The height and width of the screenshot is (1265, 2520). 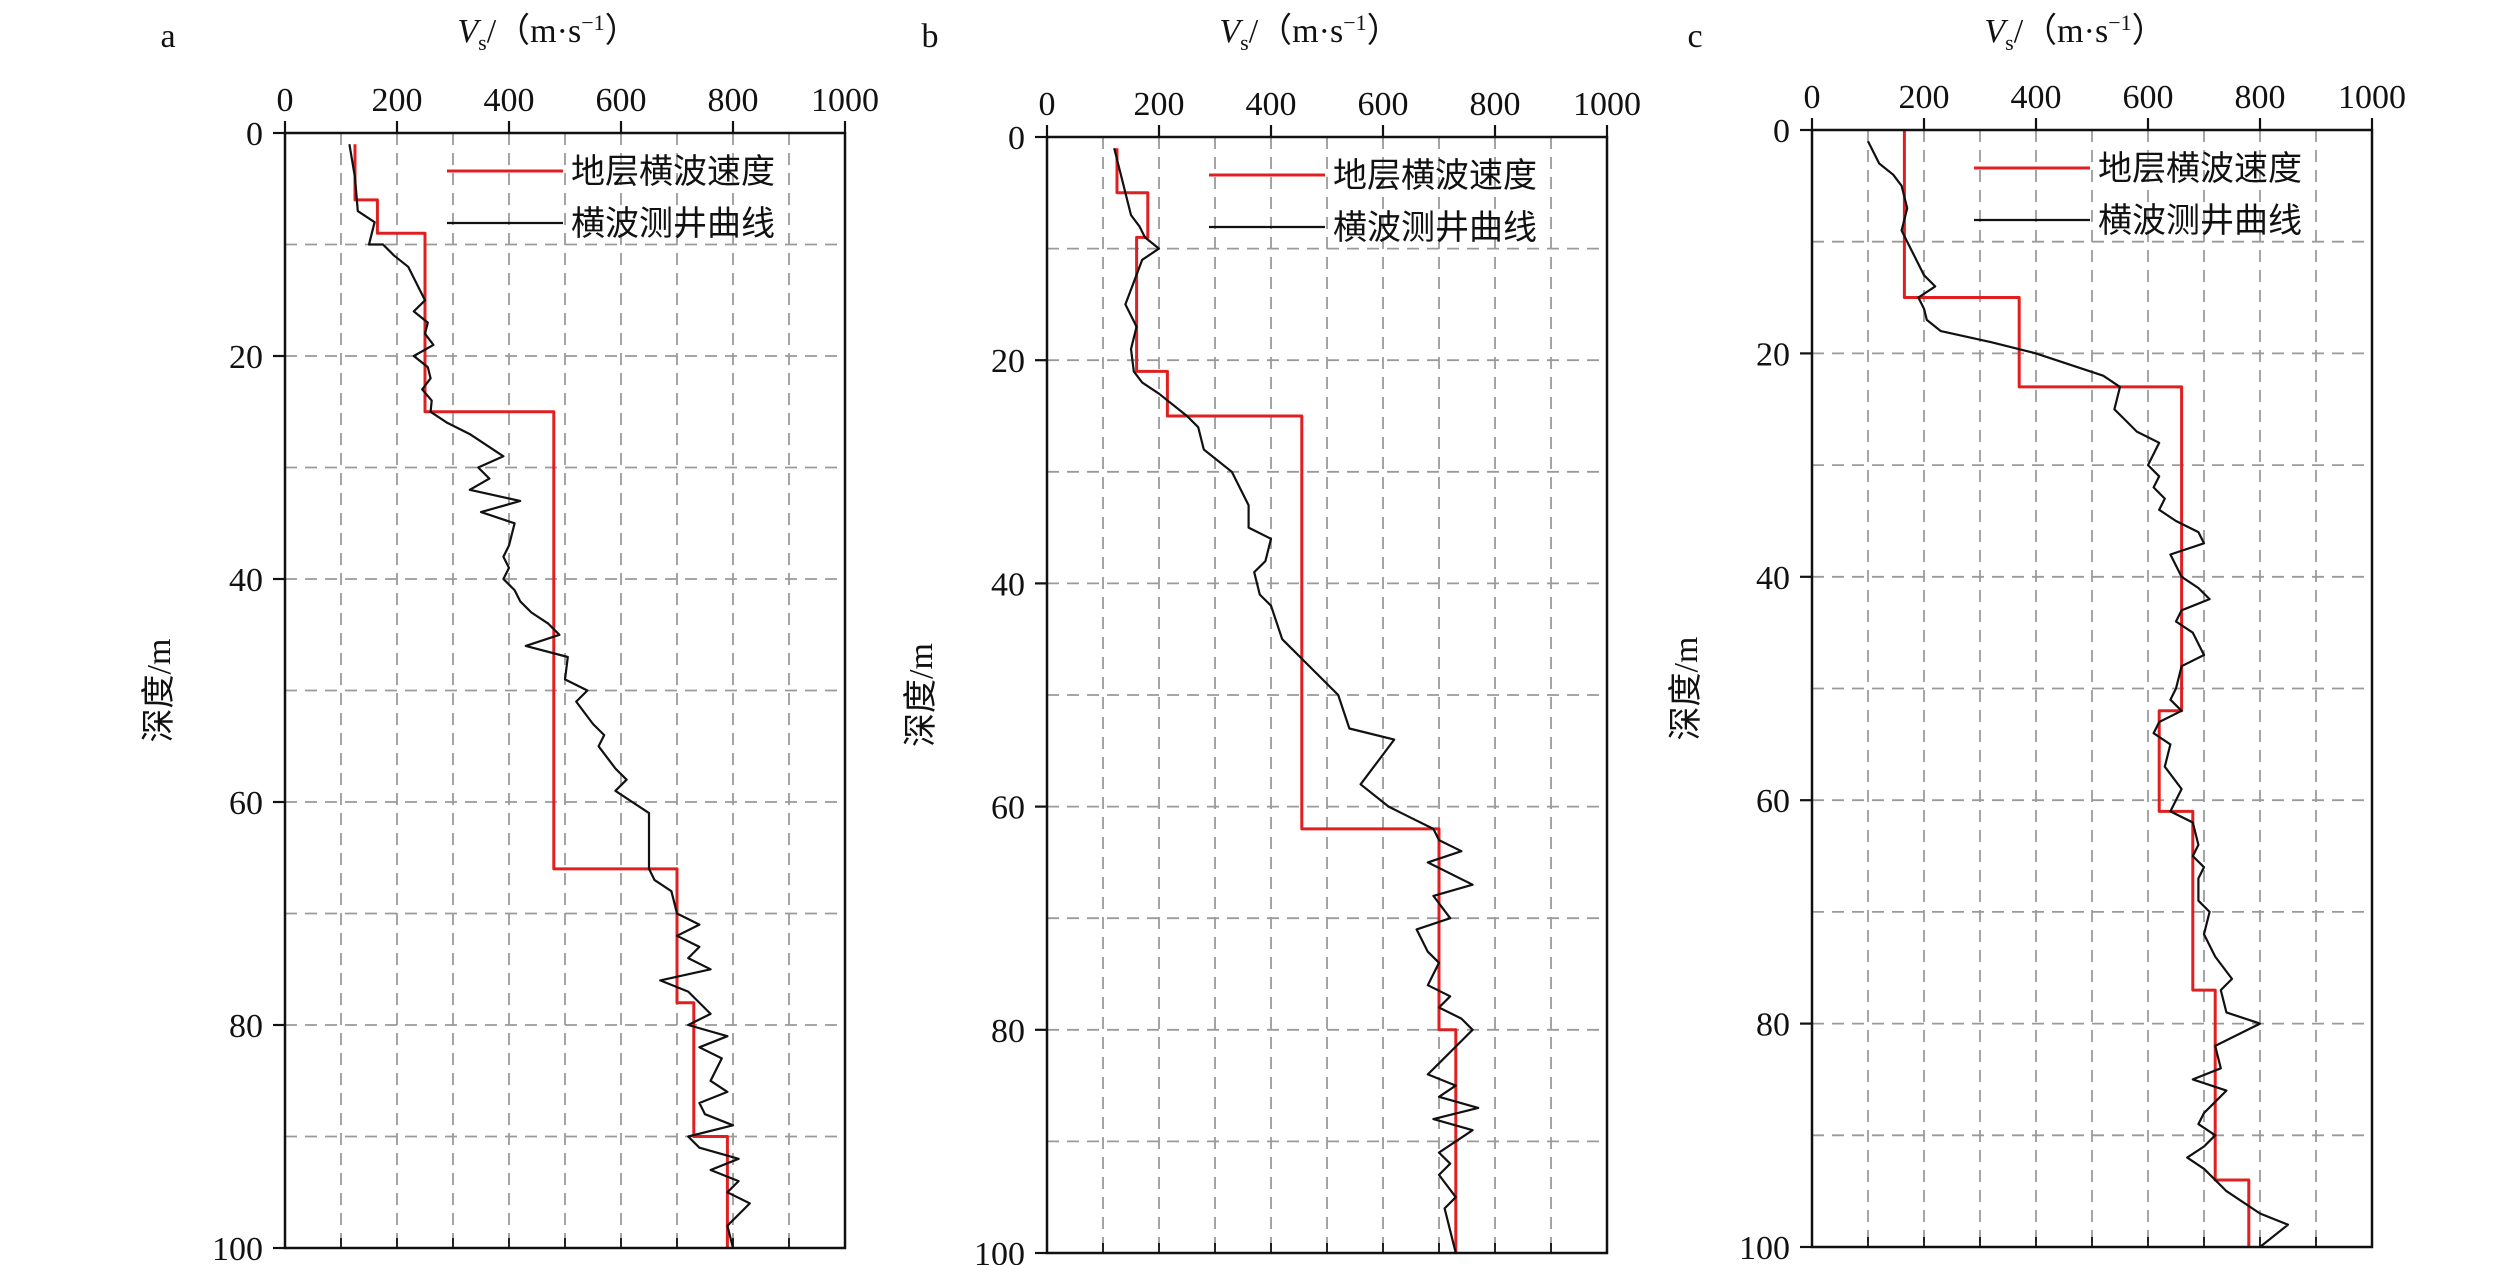 What do you see at coordinates (1694, 36) in the screenshot?
I see `panel-label: c` at bounding box center [1694, 36].